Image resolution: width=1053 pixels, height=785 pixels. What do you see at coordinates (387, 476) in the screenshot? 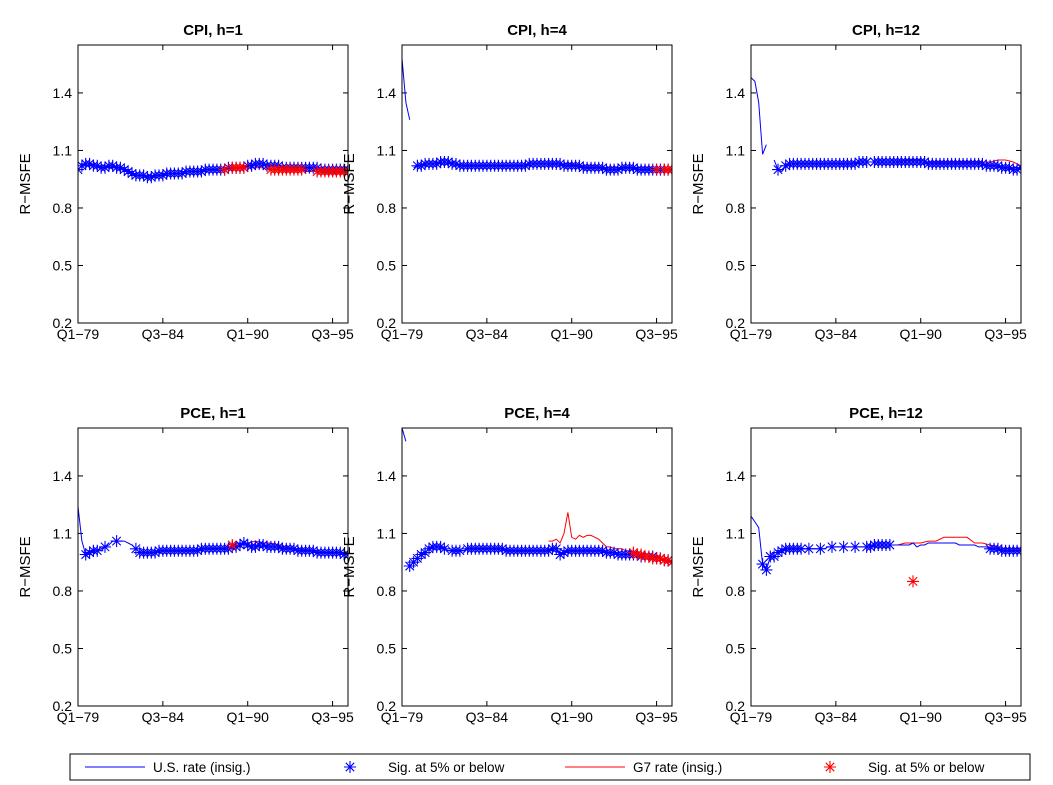
I see `y-tick-label: 1.4` at bounding box center [387, 476].